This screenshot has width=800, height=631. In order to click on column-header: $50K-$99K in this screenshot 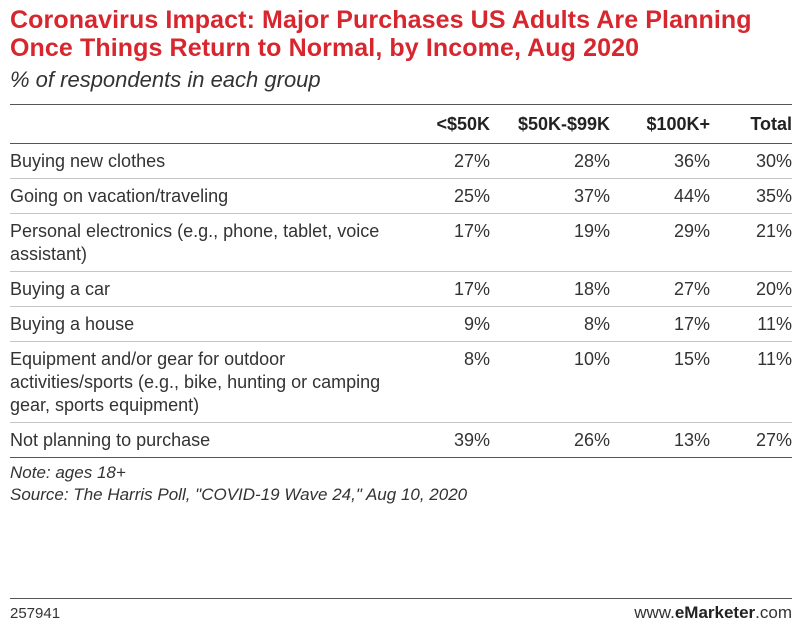, I will do `click(550, 124)`.